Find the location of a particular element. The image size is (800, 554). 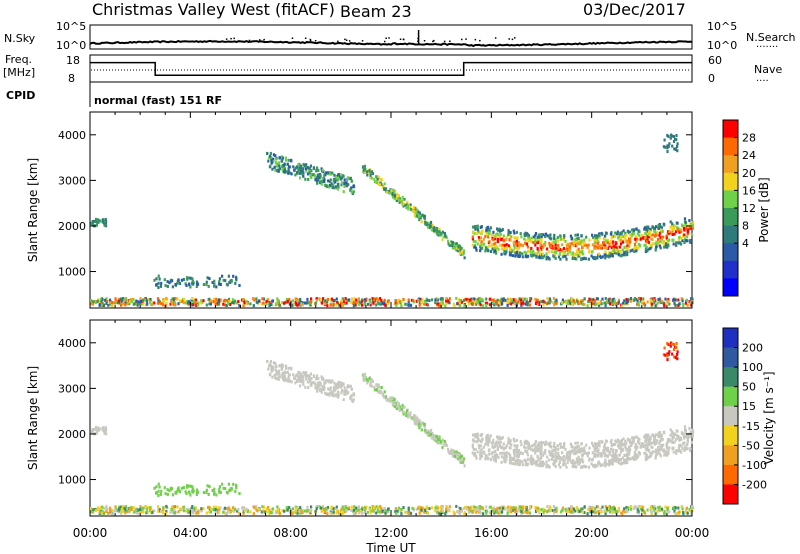

freq-tick-bottom: 8 is located at coordinates (71, 78).